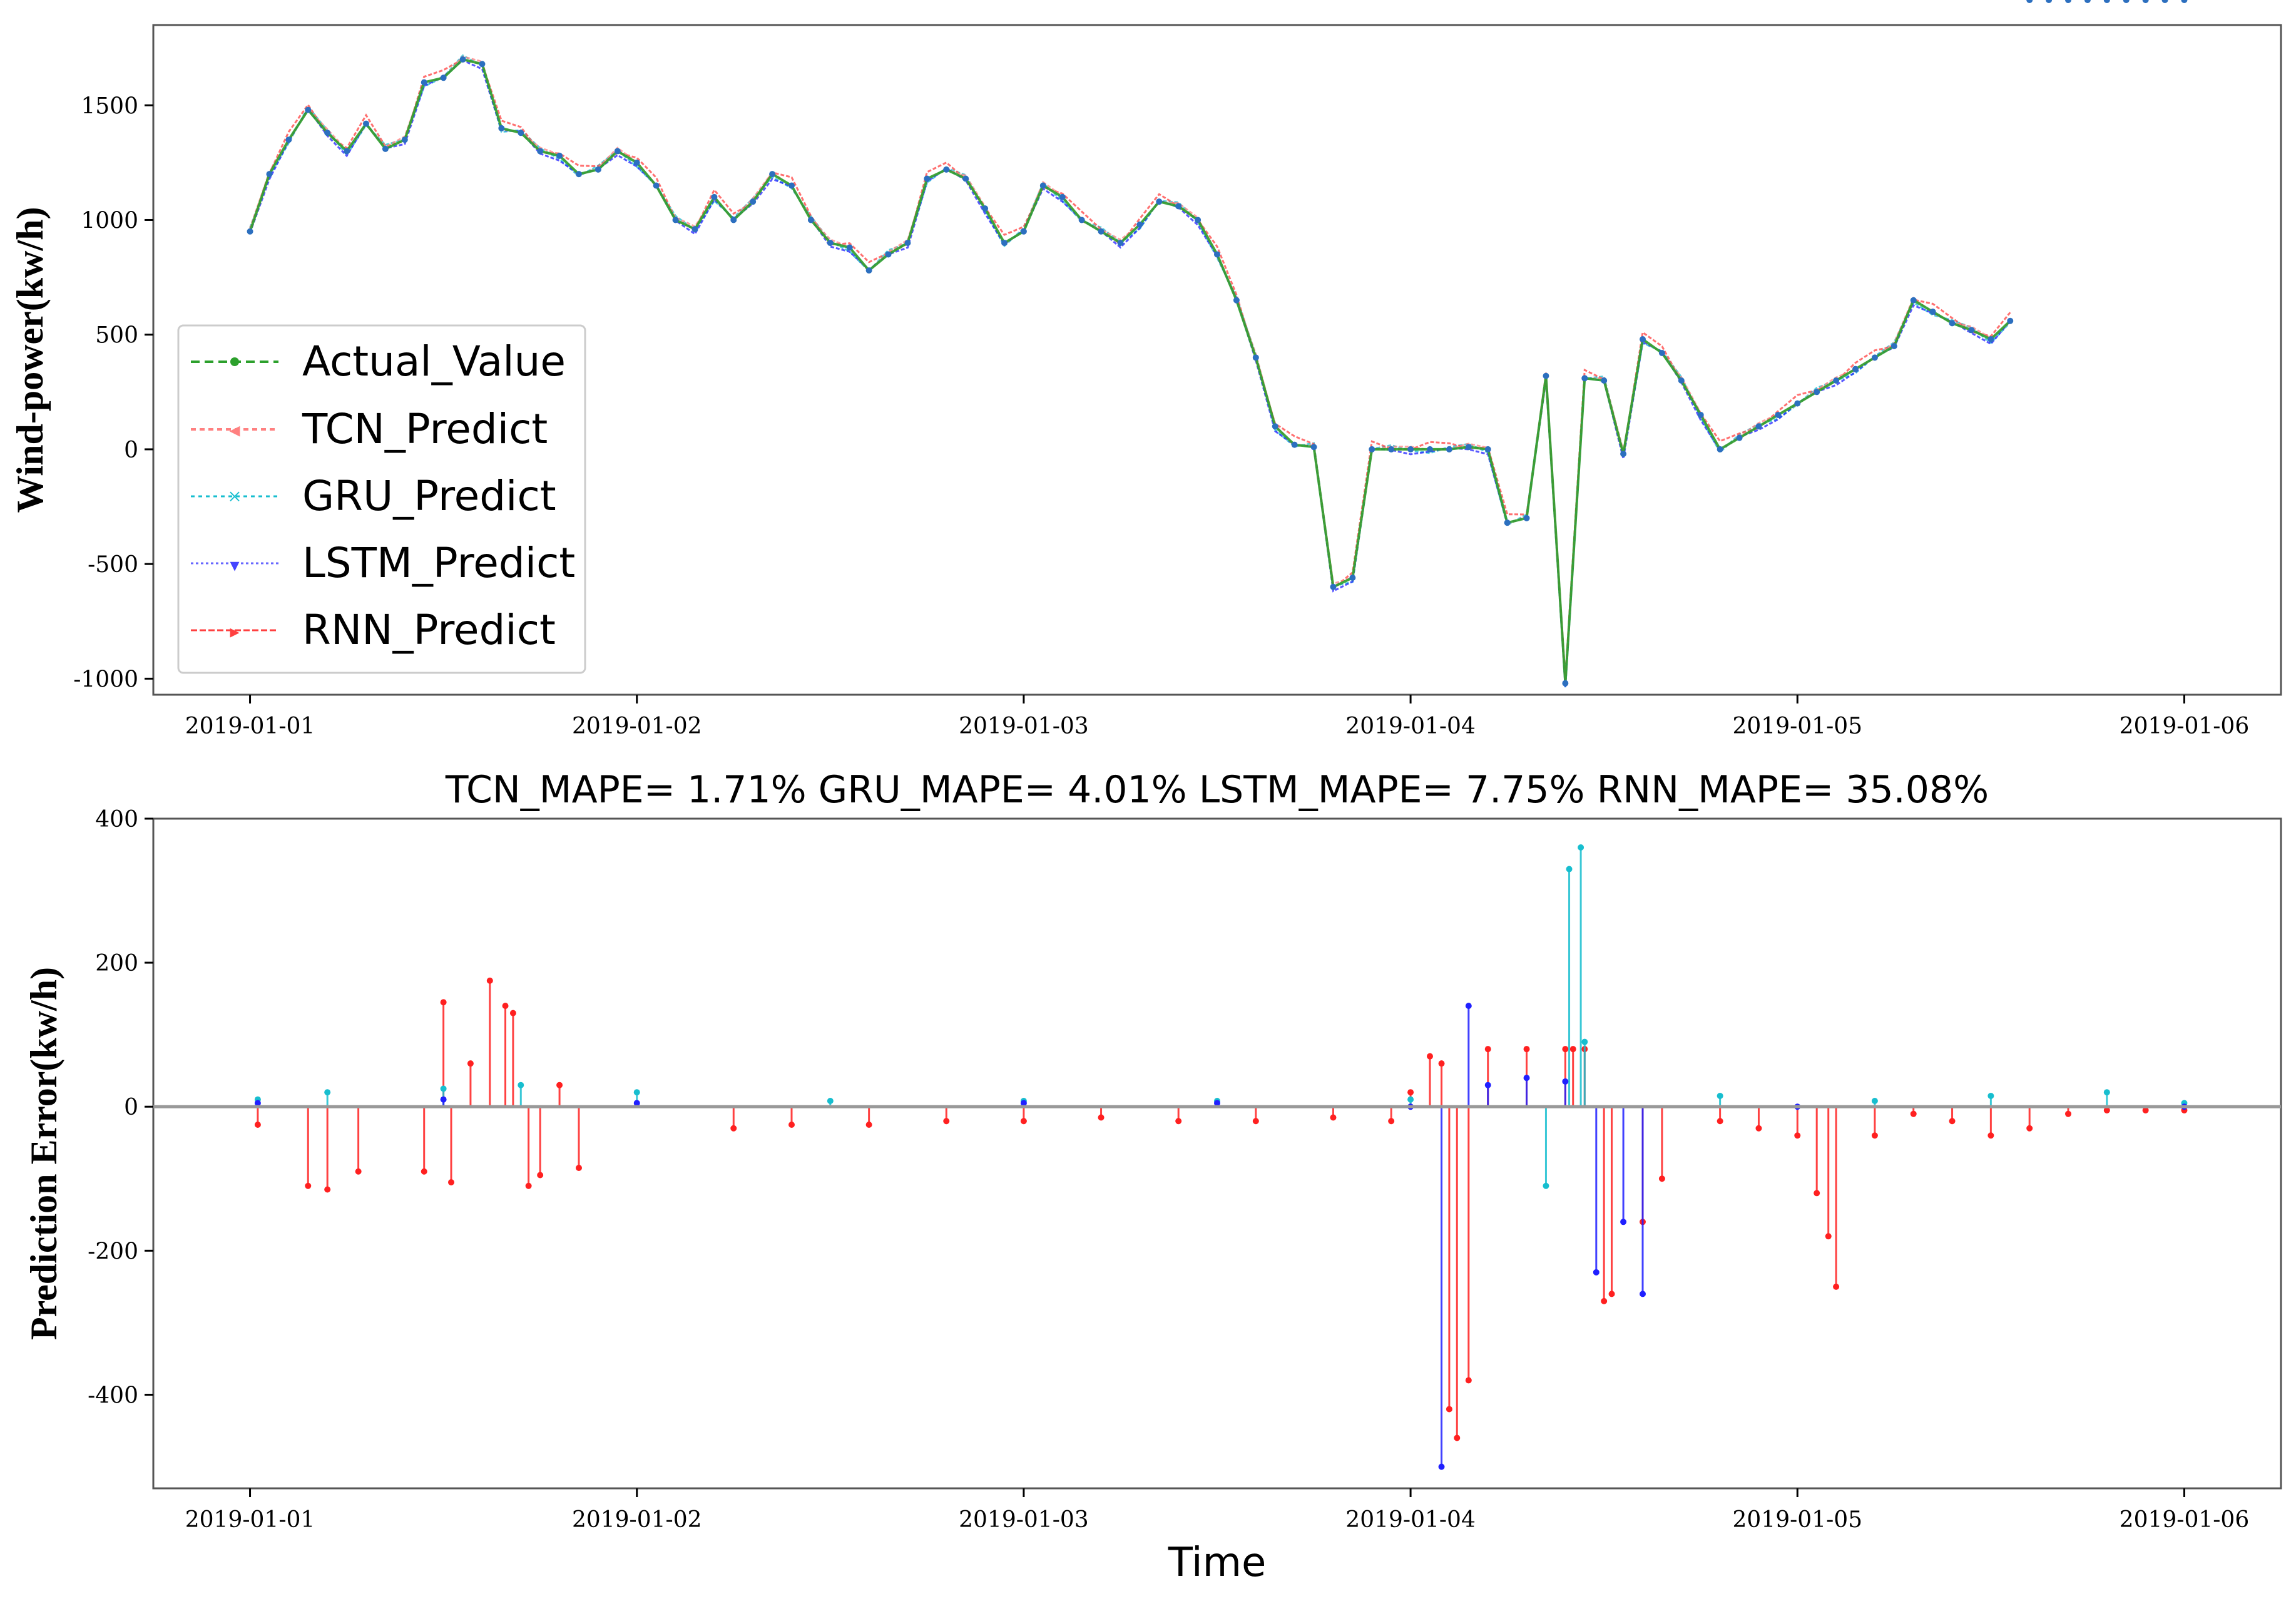 Image resolution: width=2296 pixels, height=1601 pixels. I want to click on legend-marker-actual, so click(234, 361).